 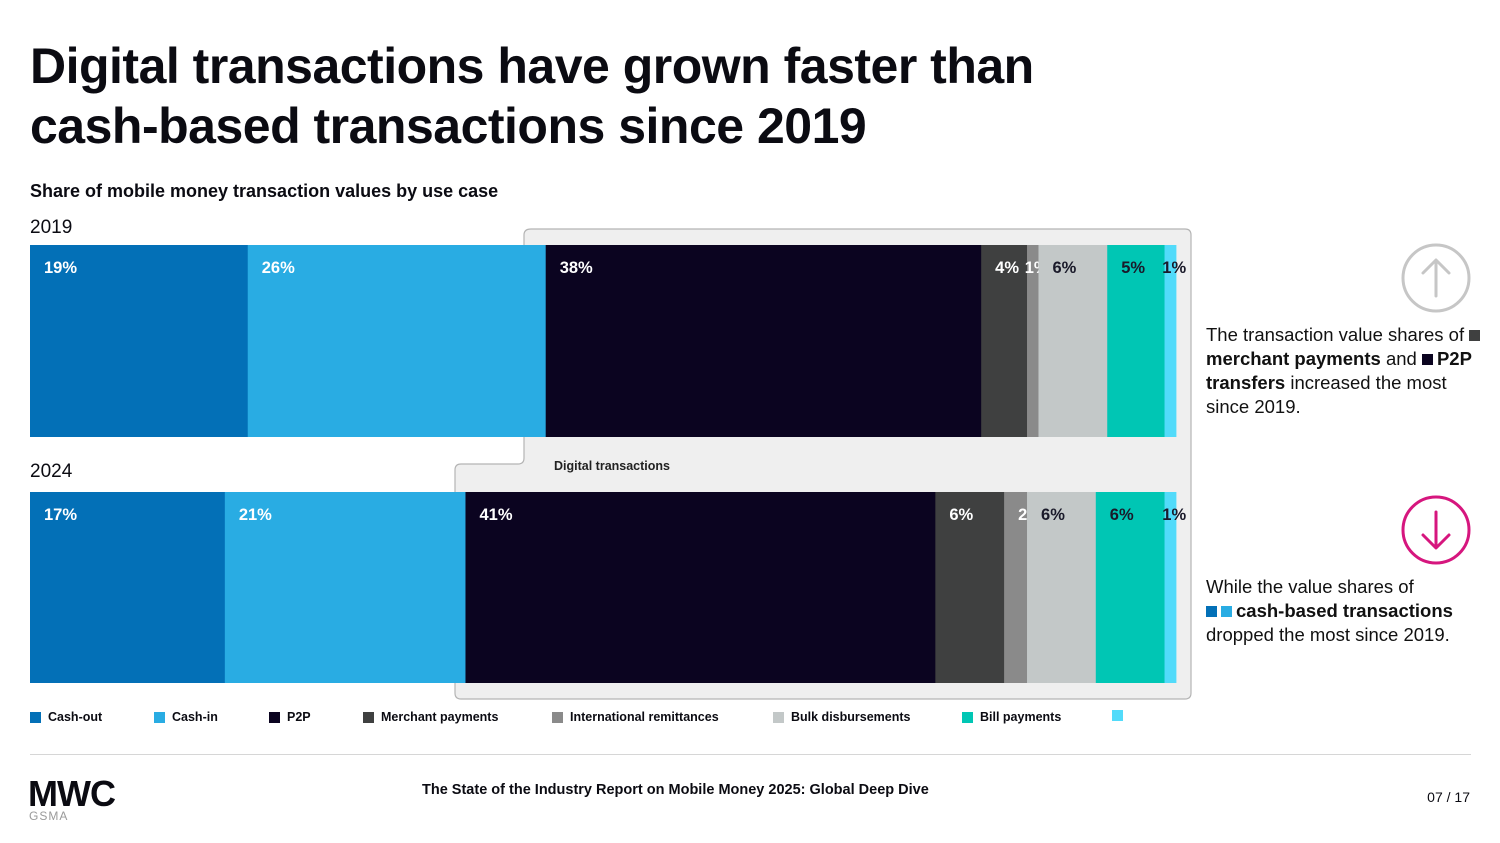 What do you see at coordinates (763, 341) in the screenshot?
I see `bar-2019-p2p` at bounding box center [763, 341].